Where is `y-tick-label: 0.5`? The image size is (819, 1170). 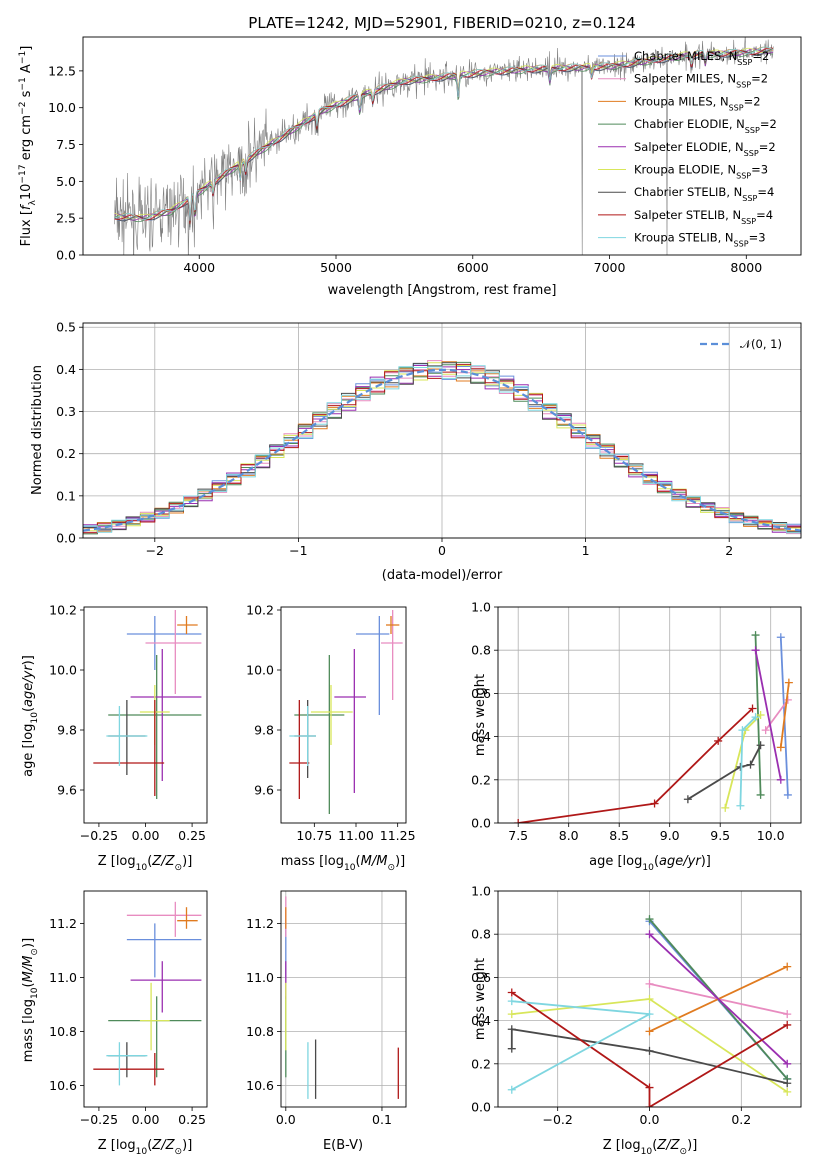
y-tick-label: 0.5 is located at coordinates (66, 327).